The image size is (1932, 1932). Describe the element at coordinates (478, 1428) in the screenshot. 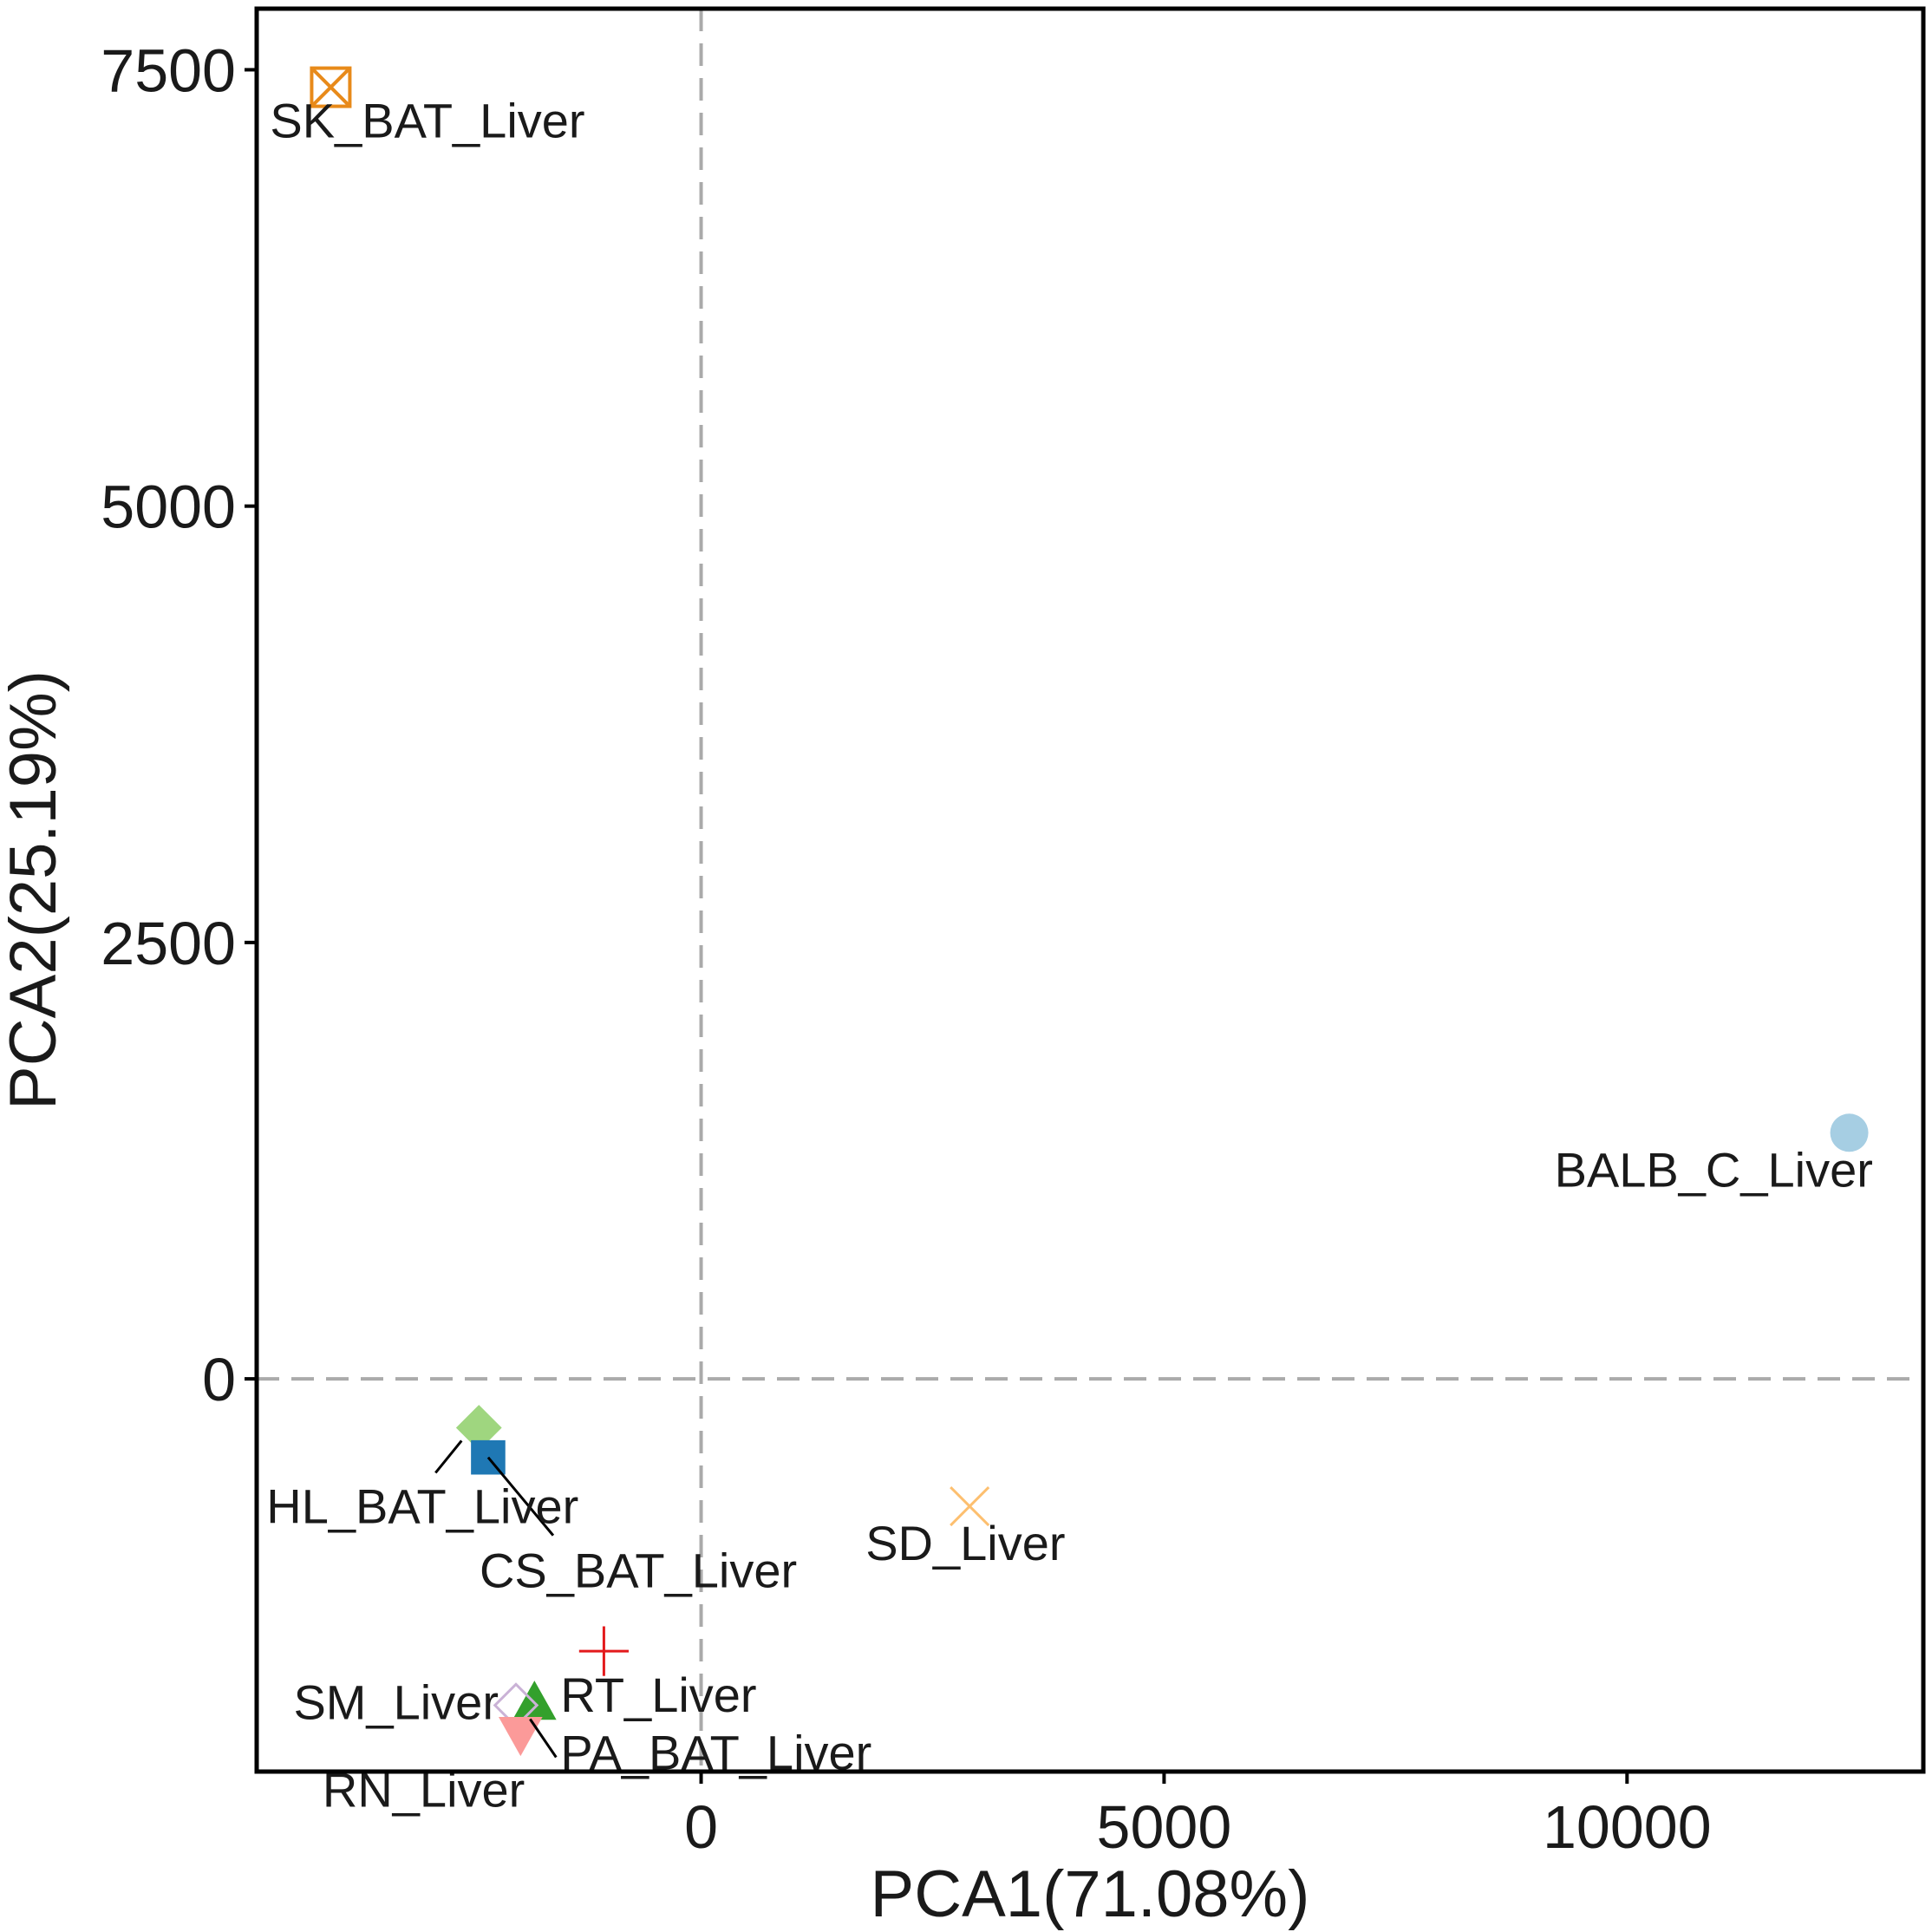

I see `point-HL_BAT_Liver` at that location.